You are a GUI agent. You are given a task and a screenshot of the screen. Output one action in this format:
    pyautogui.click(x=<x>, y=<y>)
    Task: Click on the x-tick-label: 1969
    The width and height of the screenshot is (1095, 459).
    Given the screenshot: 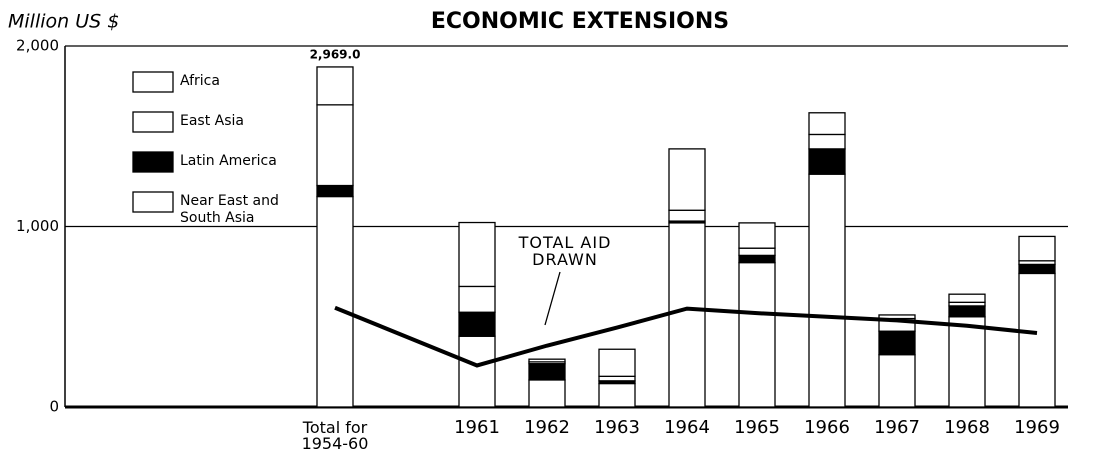 What is the action you would take?
    pyautogui.click(x=1037, y=427)
    